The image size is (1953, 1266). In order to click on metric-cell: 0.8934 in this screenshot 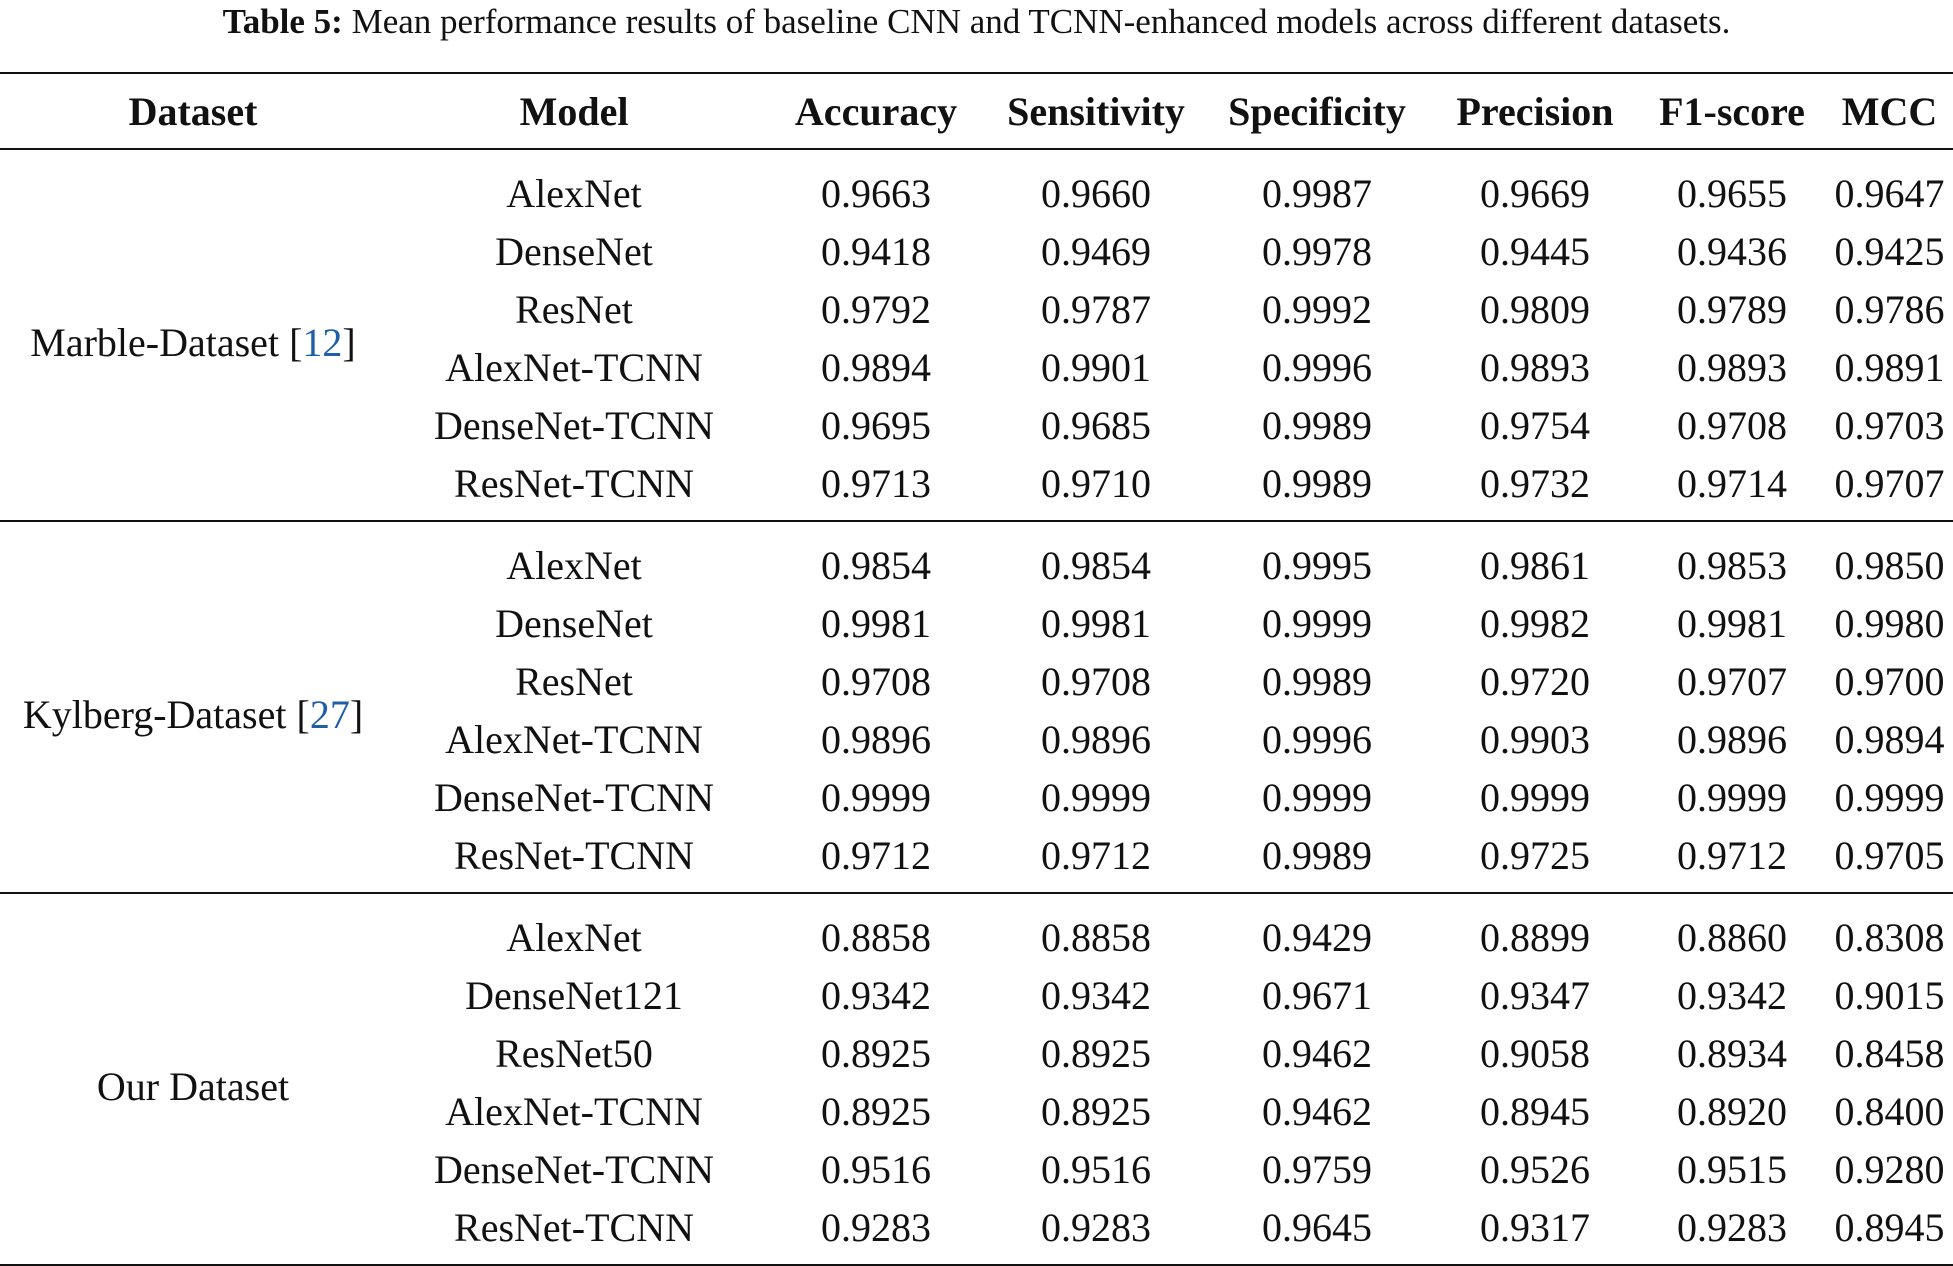, I will do `click(1732, 1053)`.